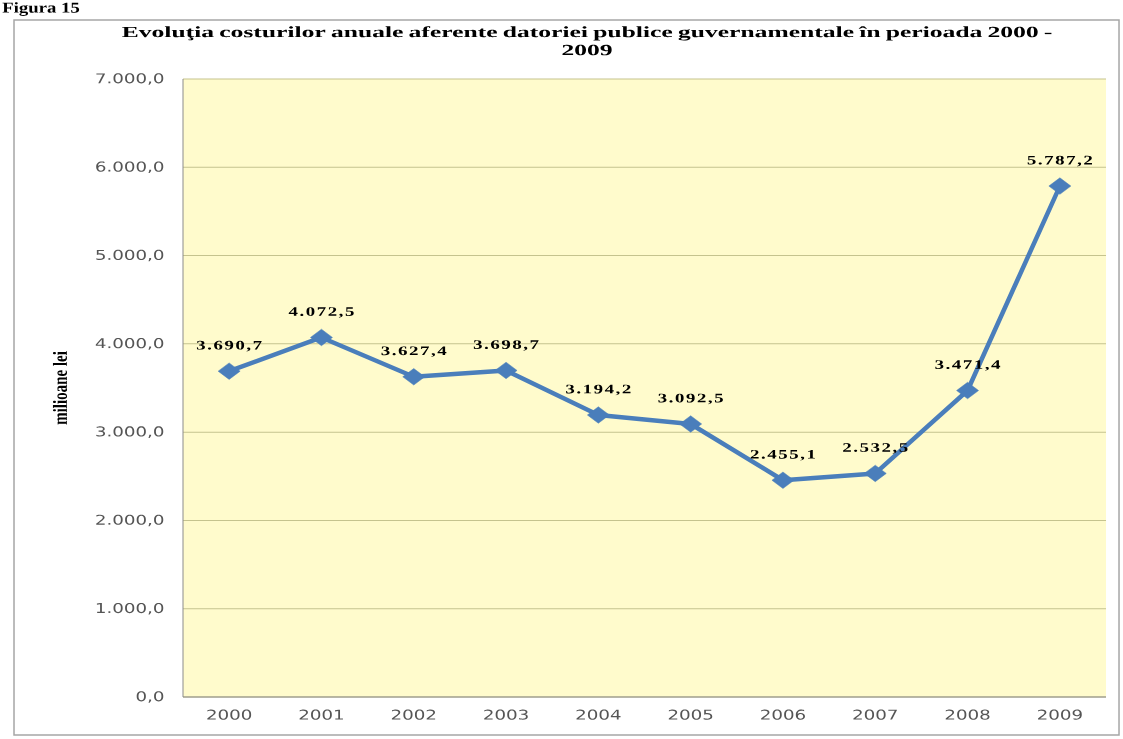  What do you see at coordinates (783, 714) in the screenshot?
I see `x-tick-label: 2006` at bounding box center [783, 714].